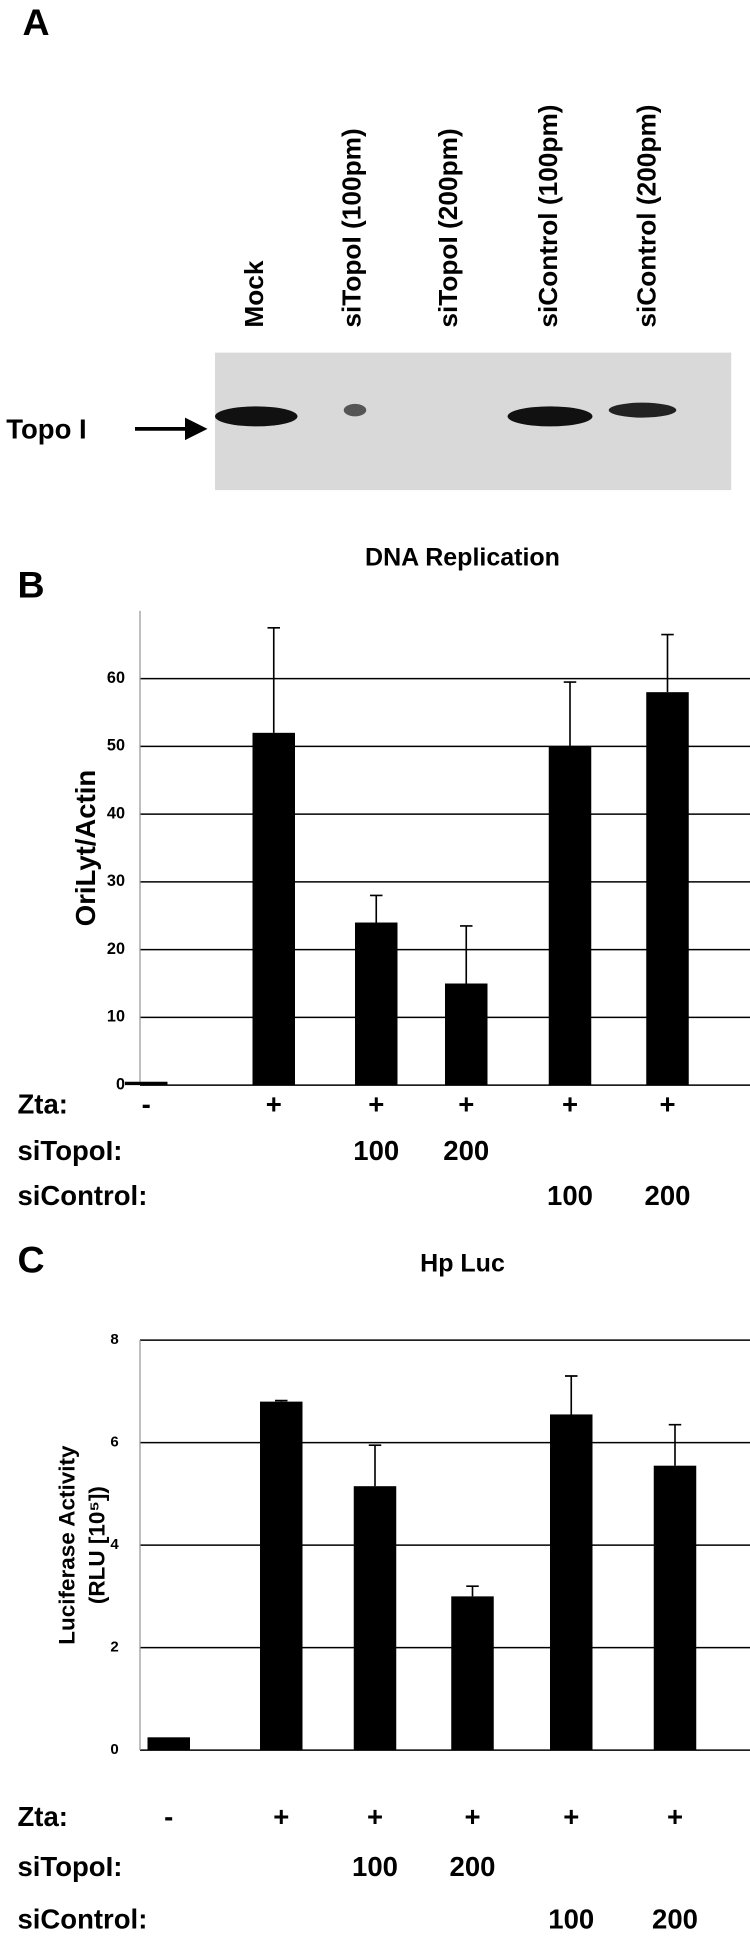 This screenshot has width=750, height=1954. What do you see at coordinates (67, 1545) in the screenshot?
I see `y-axis-label: Luciferase Activity` at bounding box center [67, 1545].